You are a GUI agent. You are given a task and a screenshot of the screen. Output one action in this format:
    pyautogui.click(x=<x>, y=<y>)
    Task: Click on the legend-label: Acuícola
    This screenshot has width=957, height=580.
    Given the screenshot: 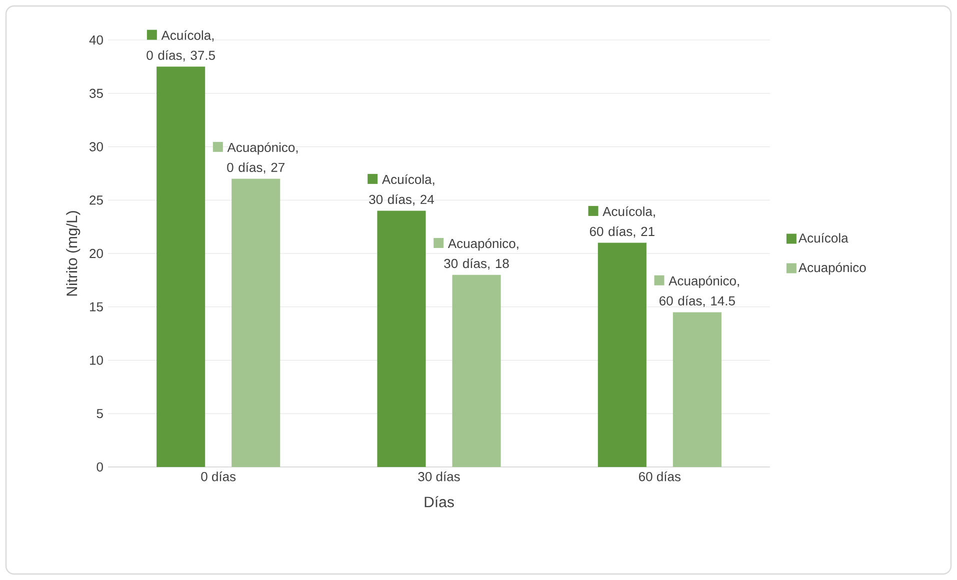 What is the action you would take?
    pyautogui.click(x=823, y=237)
    